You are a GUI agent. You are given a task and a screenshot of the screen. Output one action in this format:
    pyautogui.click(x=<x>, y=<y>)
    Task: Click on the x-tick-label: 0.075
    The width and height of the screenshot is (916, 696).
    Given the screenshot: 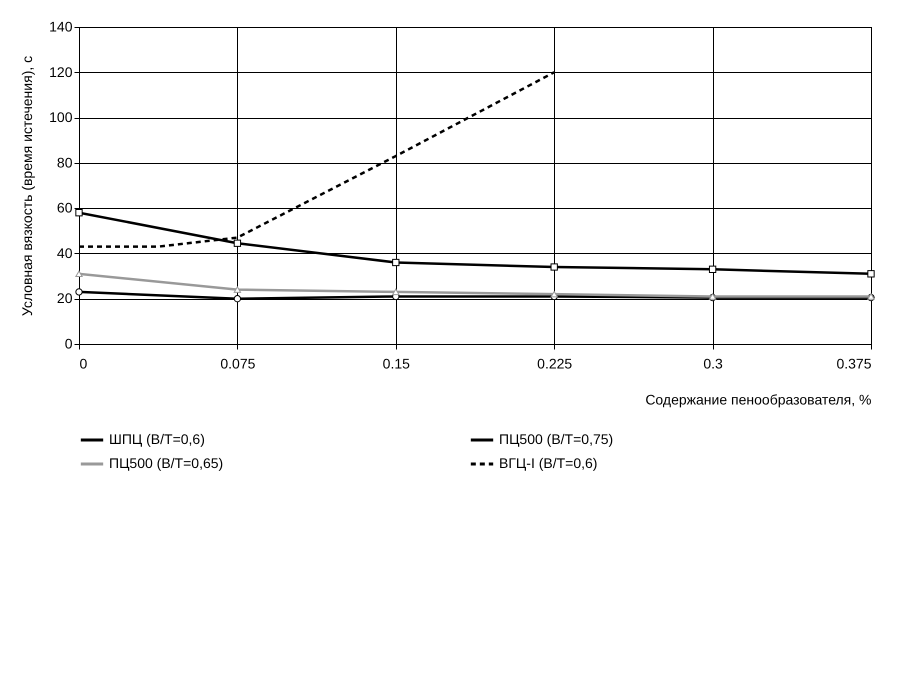 What is the action you would take?
    pyautogui.click(x=238, y=364)
    